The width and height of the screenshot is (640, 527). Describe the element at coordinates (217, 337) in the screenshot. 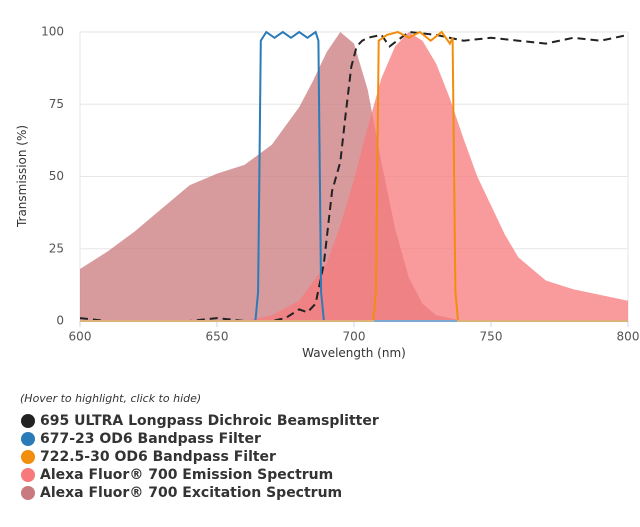

I see `x-tick-label: 650` at that location.